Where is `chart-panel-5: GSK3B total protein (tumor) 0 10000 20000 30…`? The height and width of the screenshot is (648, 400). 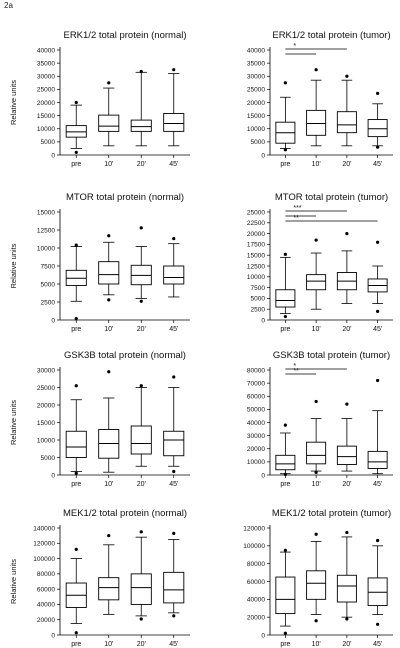
chart-panel-5: GSK3B total protein (tumor) 0 10000 20000 30… is located at coordinates (320, 419).